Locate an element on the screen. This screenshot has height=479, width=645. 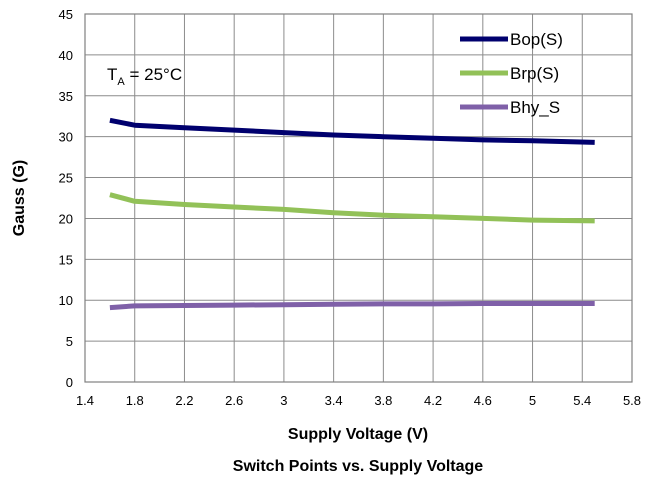
y-tick-label: 25 is located at coordinates (66, 178).